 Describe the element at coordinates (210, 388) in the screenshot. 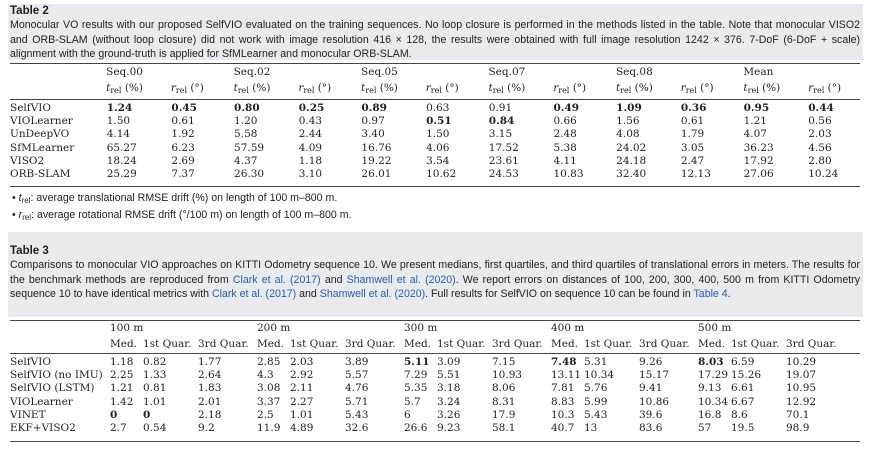

I see `value-cell: 1.83` at that location.